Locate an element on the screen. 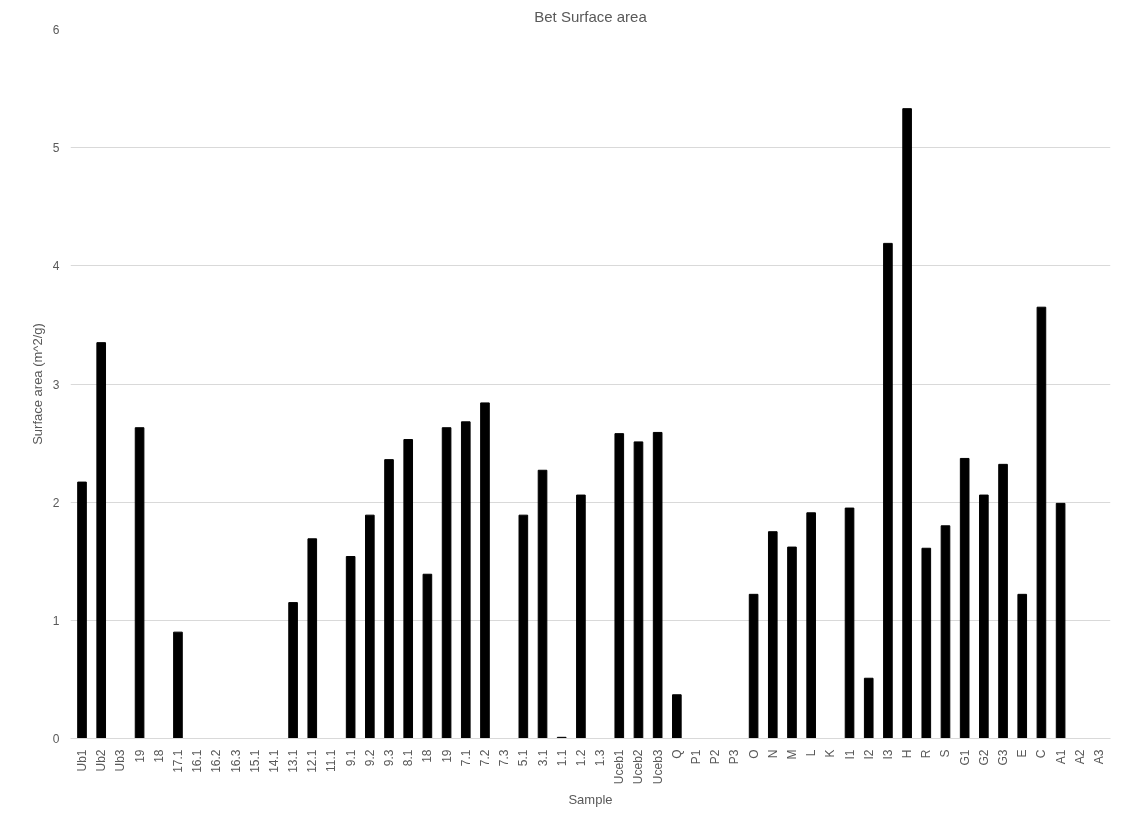 Image resolution: width=1136 pixels, height=816 pixels. x-tick-label: Uceb1 is located at coordinates (619, 767).